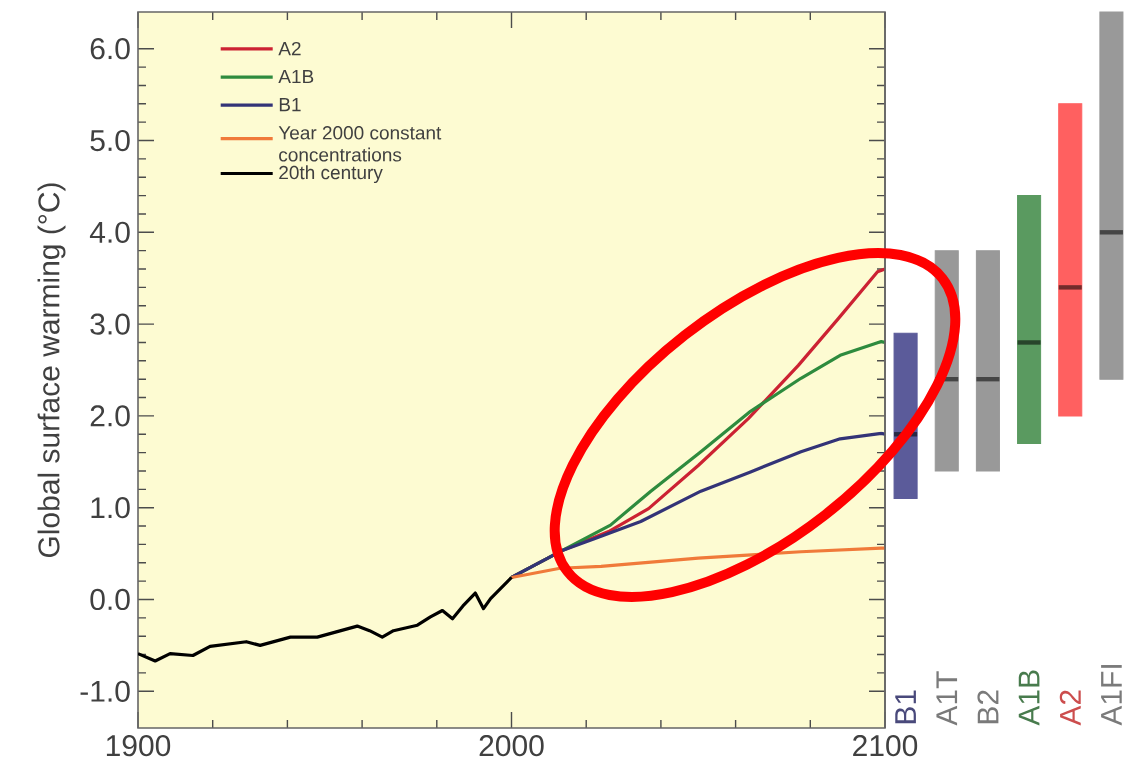 Image resolution: width=1132 pixels, height=778 pixels. Describe the element at coordinates (105, 691) in the screenshot. I see `y-tick-label: -1.0` at that location.